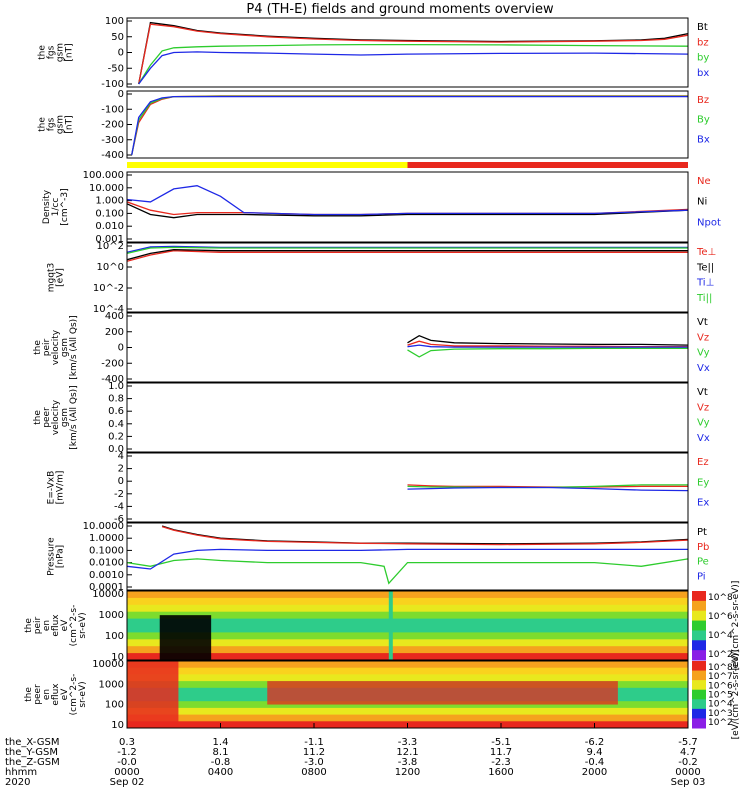  Describe the element at coordinates (116, 411) in the screenshot. I see `y-tick-label: 0.6` at that location.